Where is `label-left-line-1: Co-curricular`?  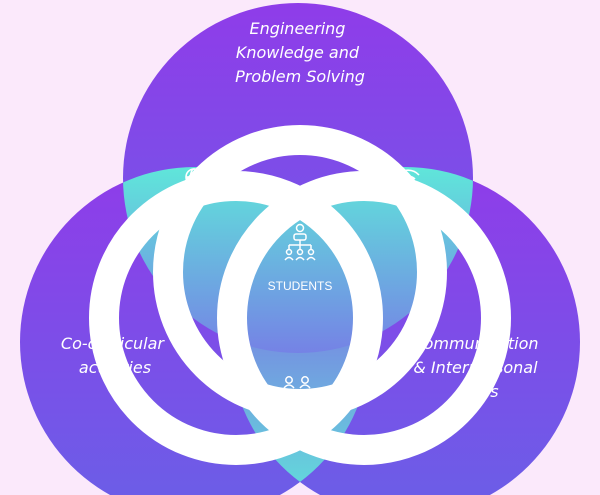
label-left-line-1: Co-curricular is located at coordinates (113, 343).